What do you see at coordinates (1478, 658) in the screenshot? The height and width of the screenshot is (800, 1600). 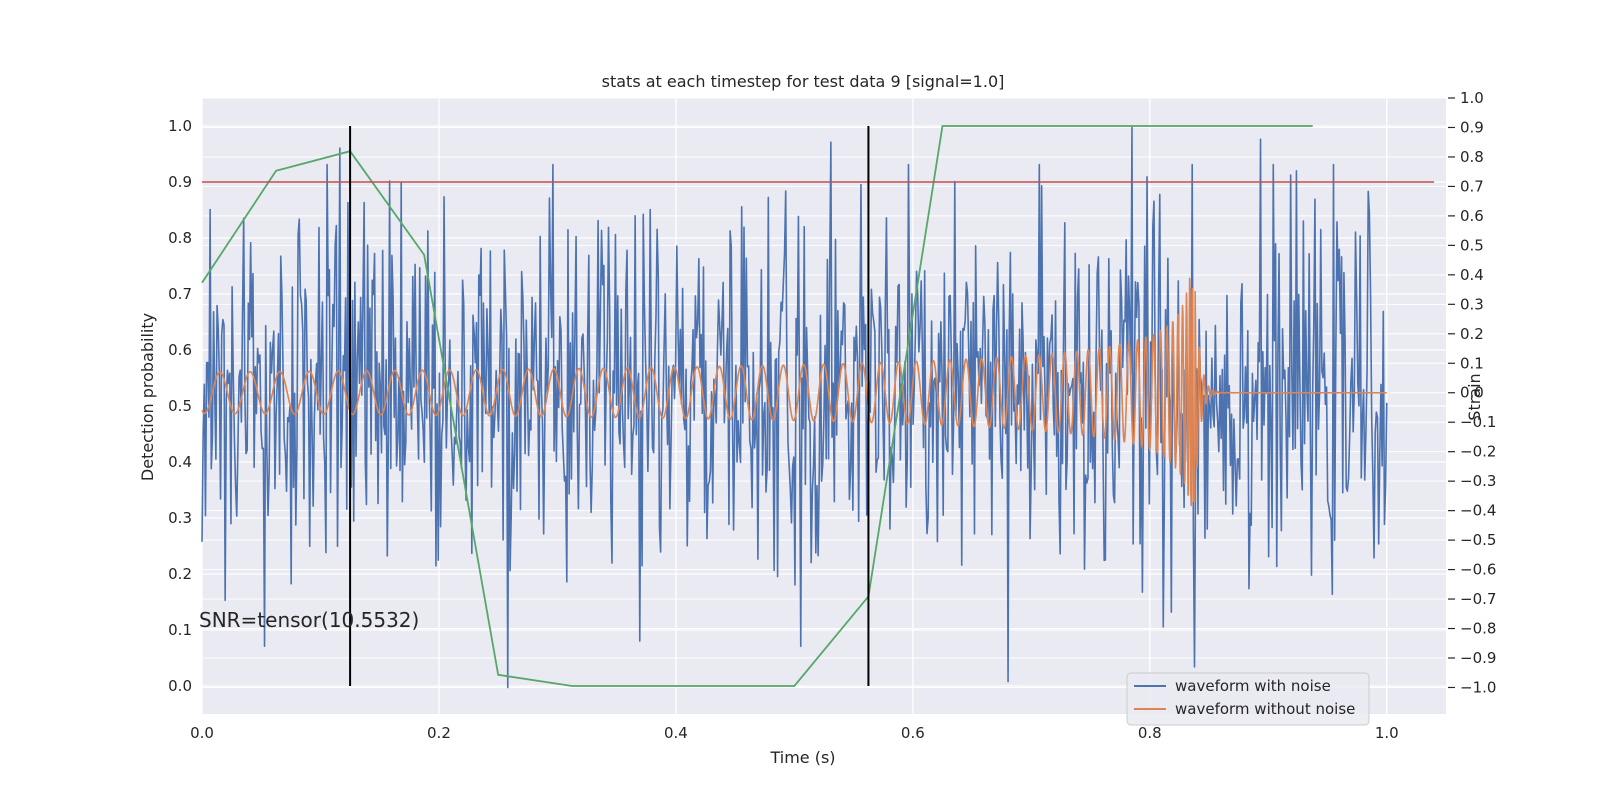 I see `y2-tick-label: −0.9` at bounding box center [1478, 658].